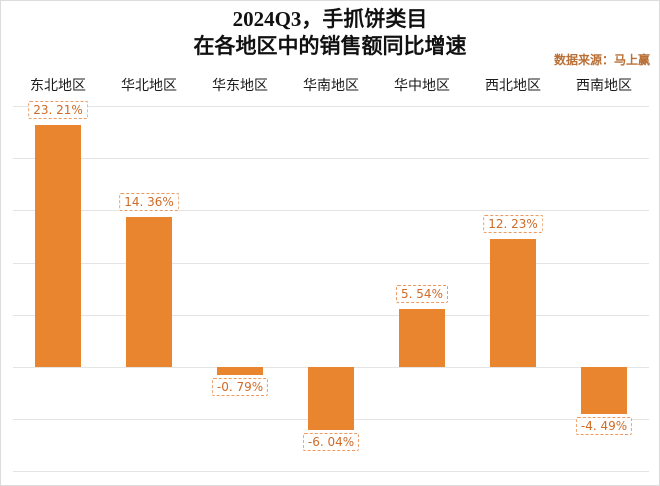  Describe the element at coordinates (331, 86) in the screenshot. I see `region-label: 华南地区` at that location.